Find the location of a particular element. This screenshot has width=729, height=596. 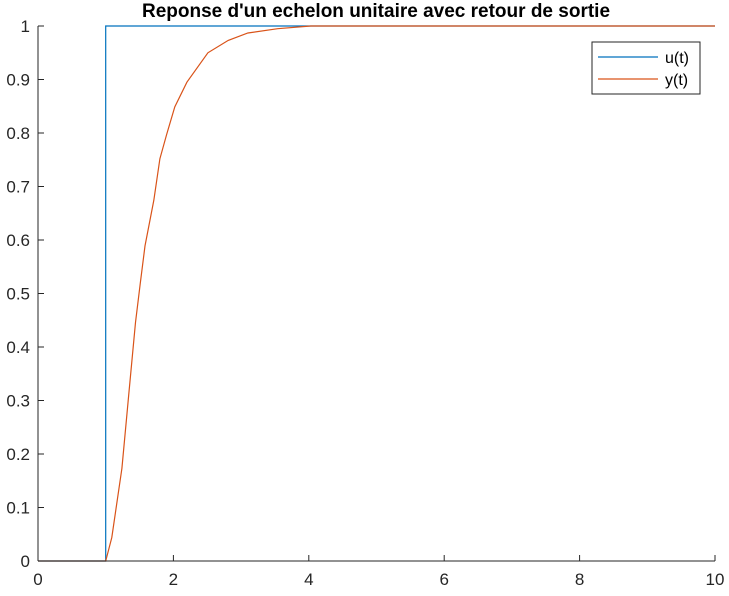

y-tick-label: 0.1 is located at coordinates (18, 508).